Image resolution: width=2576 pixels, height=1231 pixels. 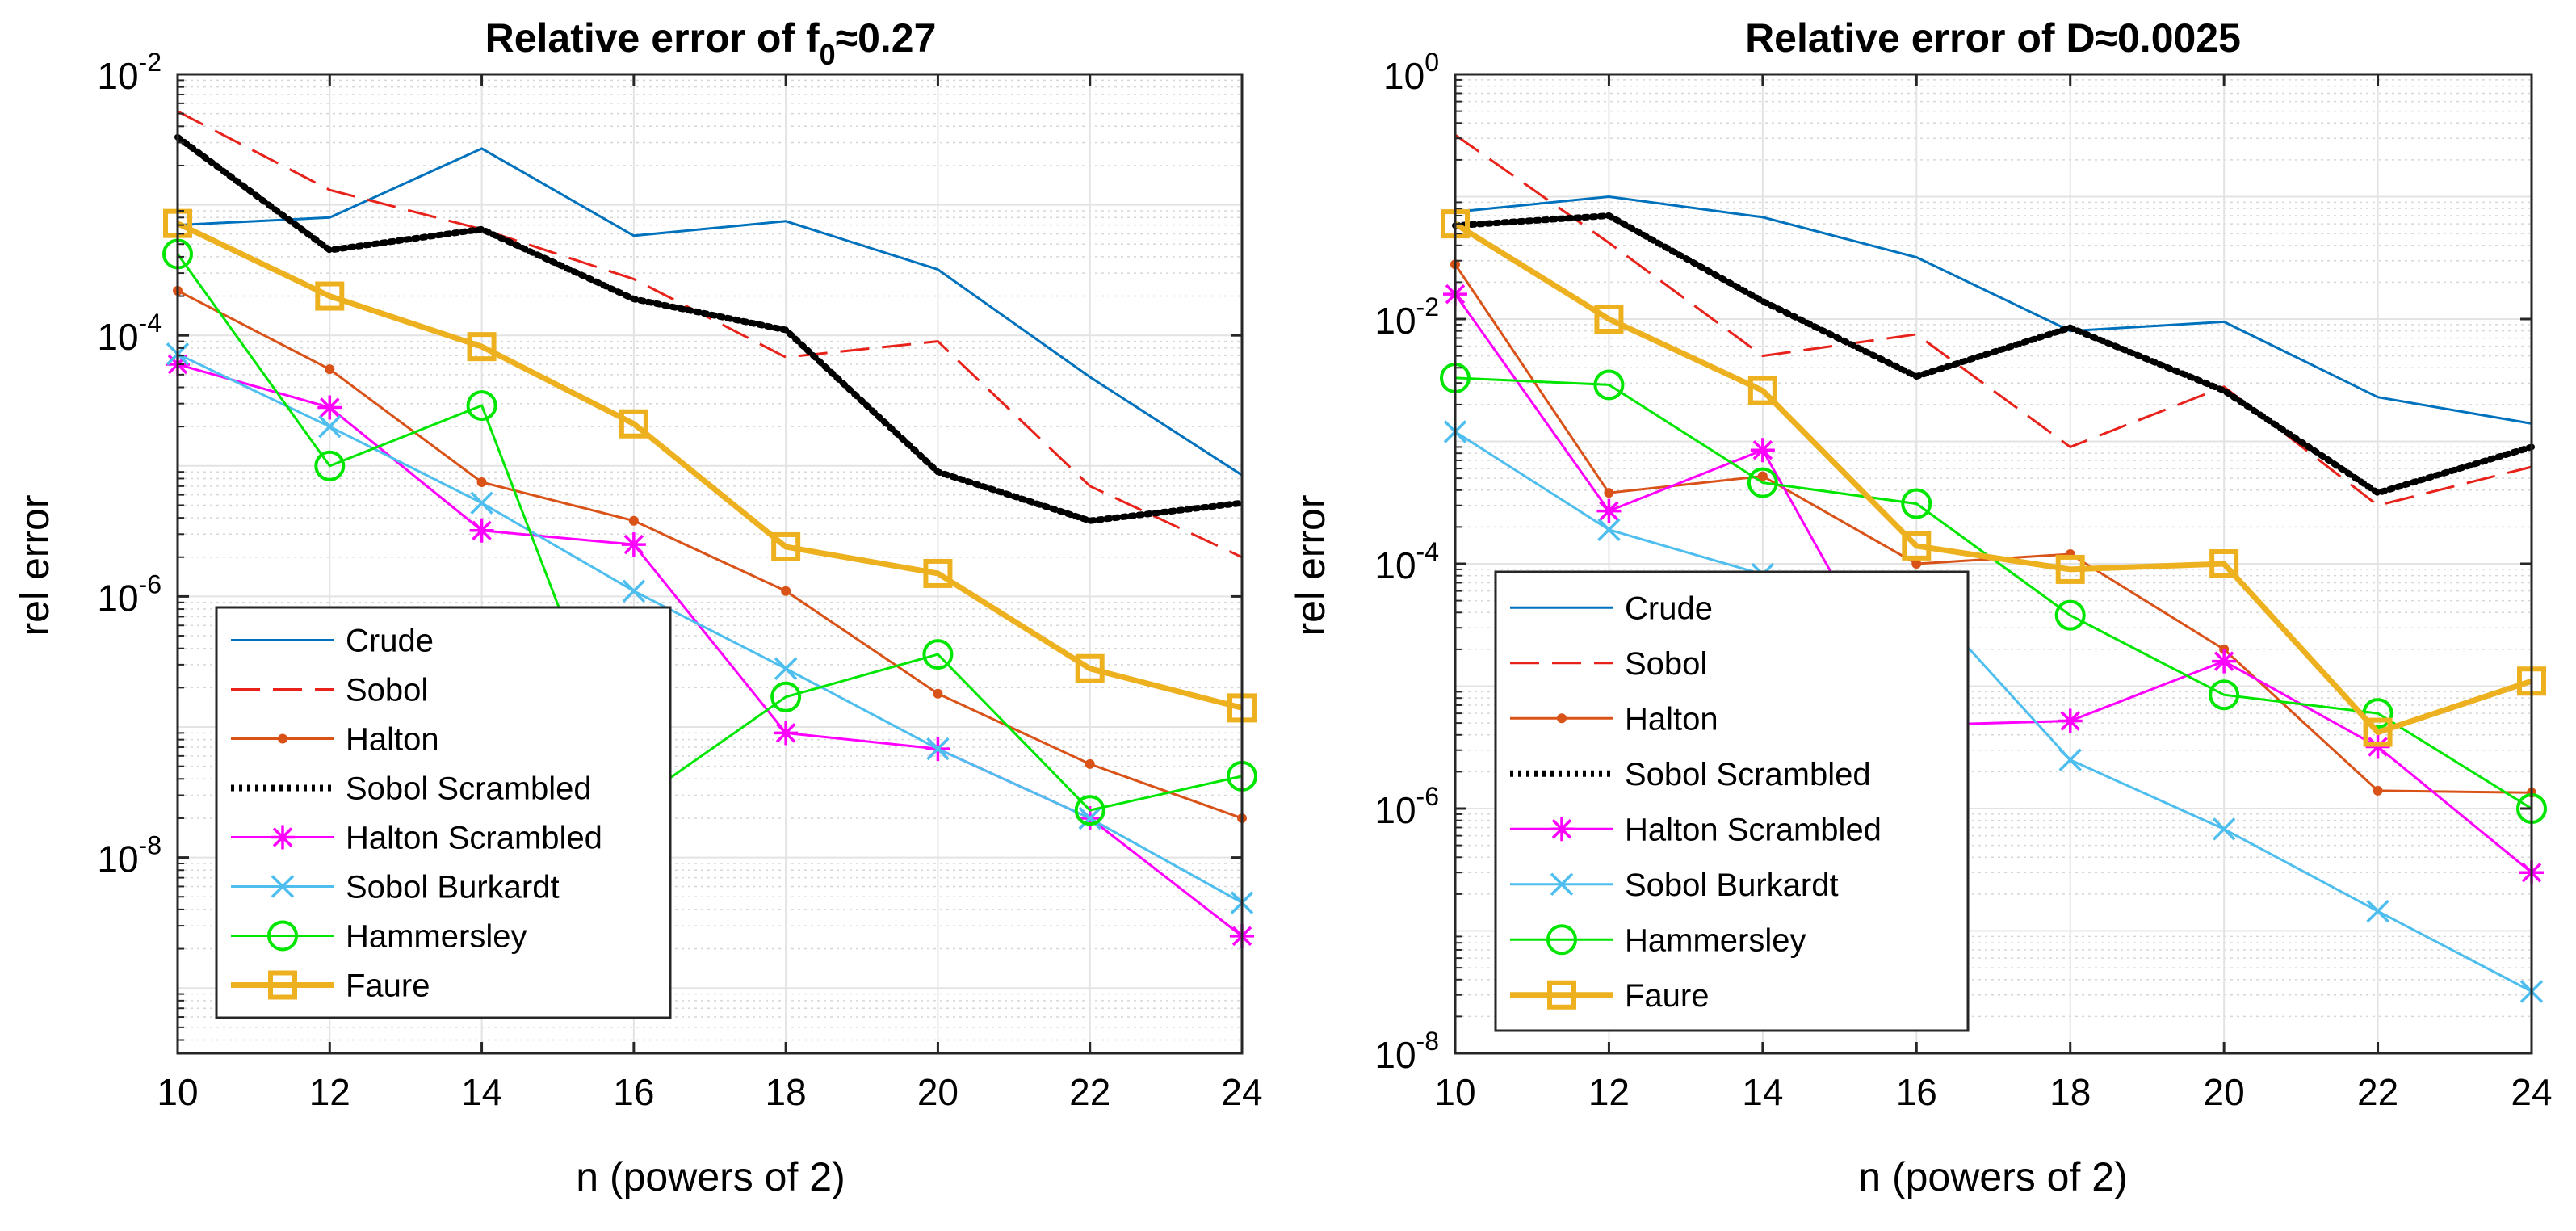 What do you see at coordinates (1732, 885) in the screenshot?
I see `legend-label: Sobol Burkardt` at bounding box center [1732, 885].